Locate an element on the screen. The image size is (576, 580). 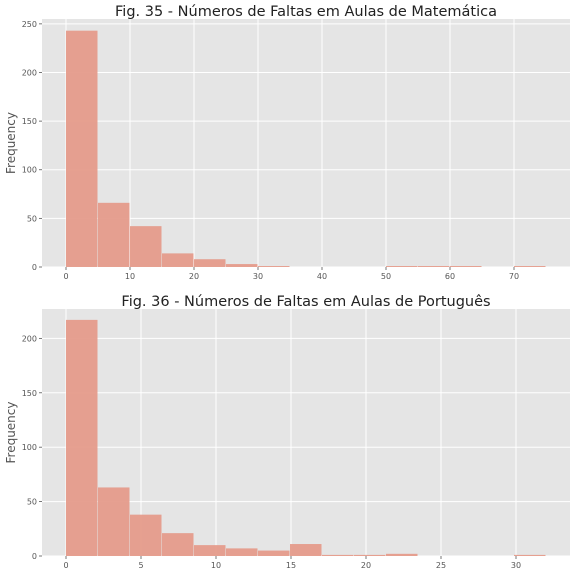
x-tick-label: 25 is located at coordinates (441, 565).